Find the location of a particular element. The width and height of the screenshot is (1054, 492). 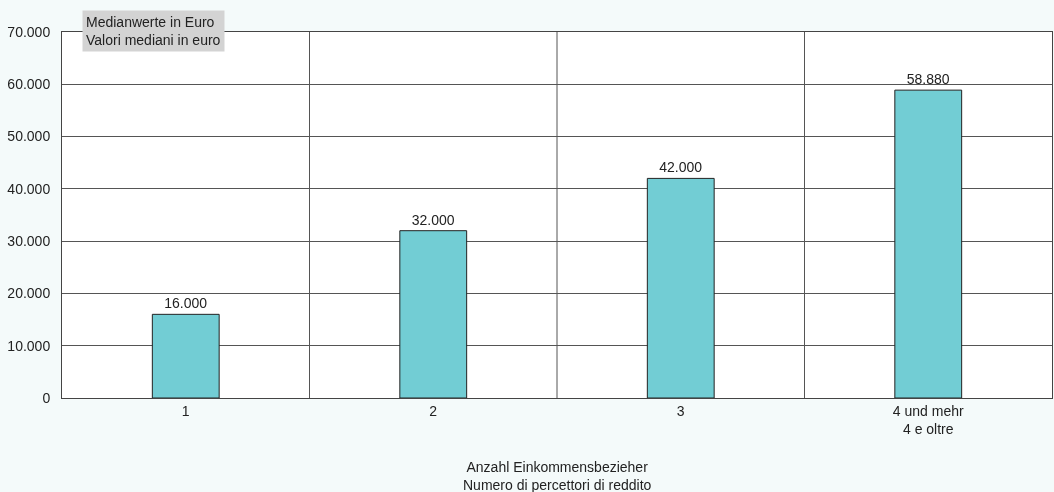

y-tick-label: 30.000 is located at coordinates (29, 241).